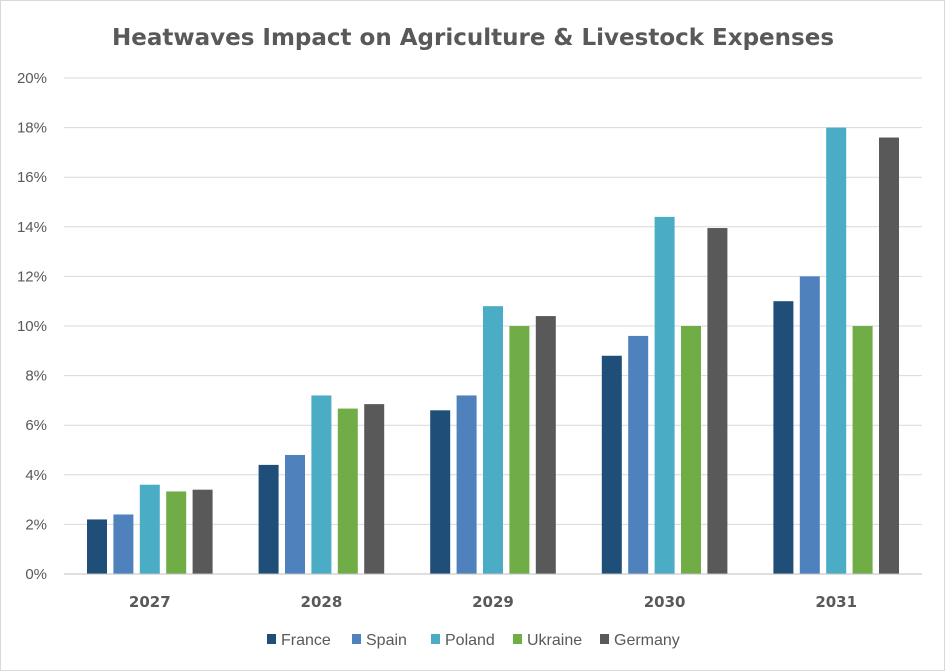 This screenshot has height=671, width=945. I want to click on x-tick-label: 2027, so click(150, 602).